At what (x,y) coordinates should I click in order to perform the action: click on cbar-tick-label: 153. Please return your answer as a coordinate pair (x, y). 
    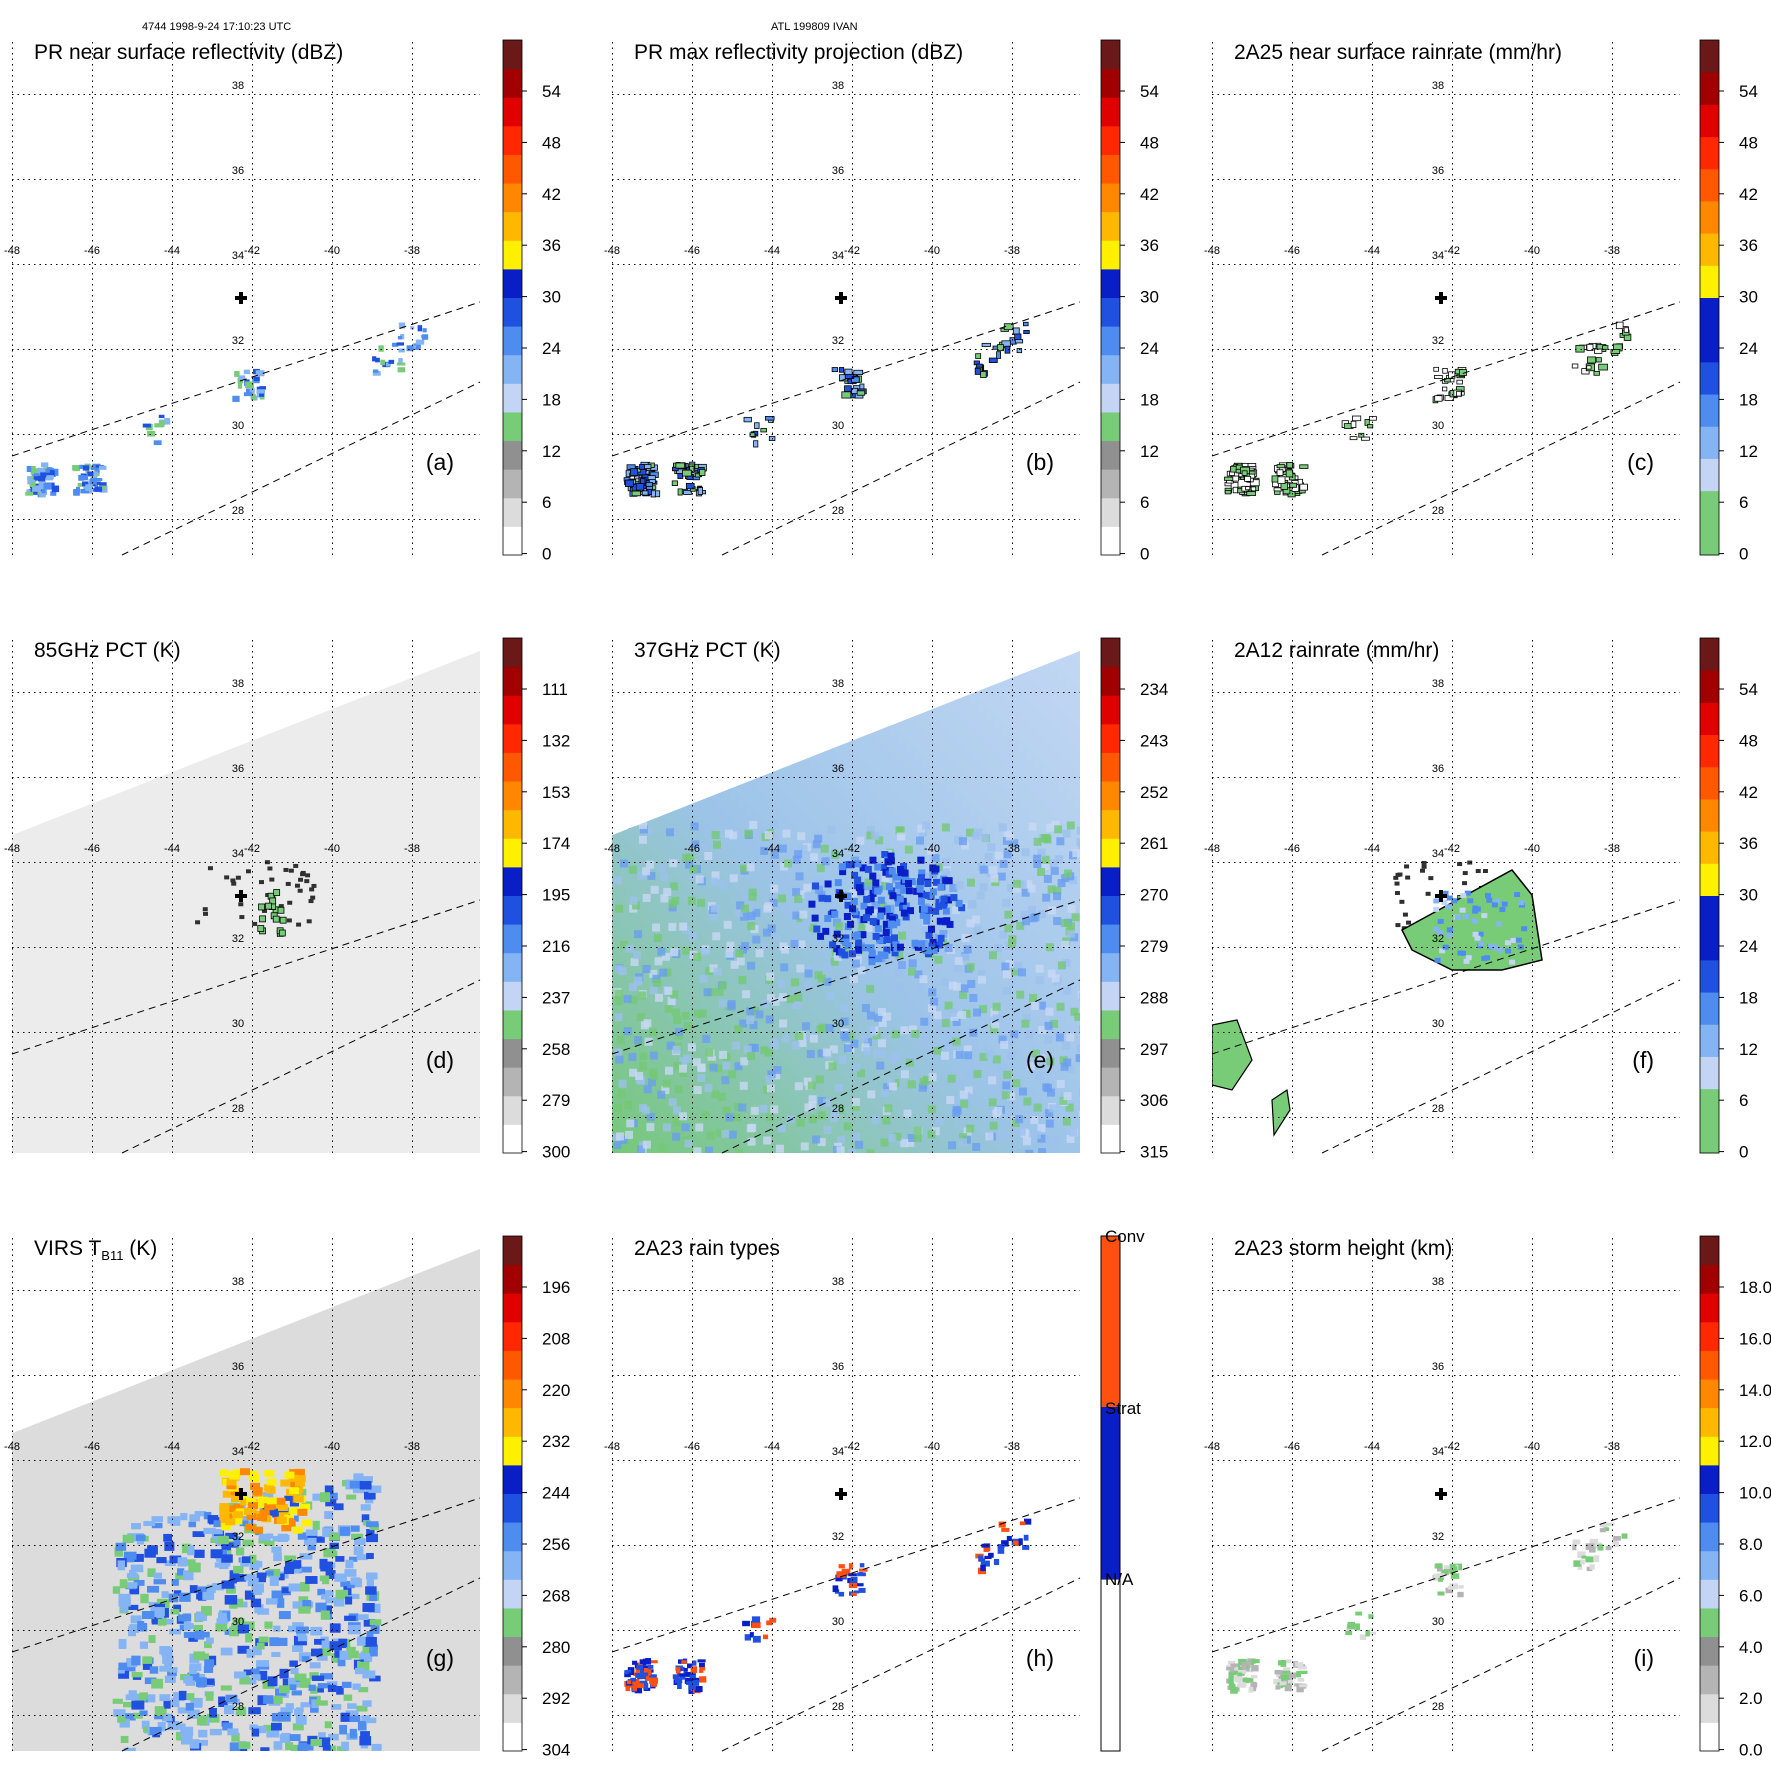
    Looking at the image, I should click on (556, 792).